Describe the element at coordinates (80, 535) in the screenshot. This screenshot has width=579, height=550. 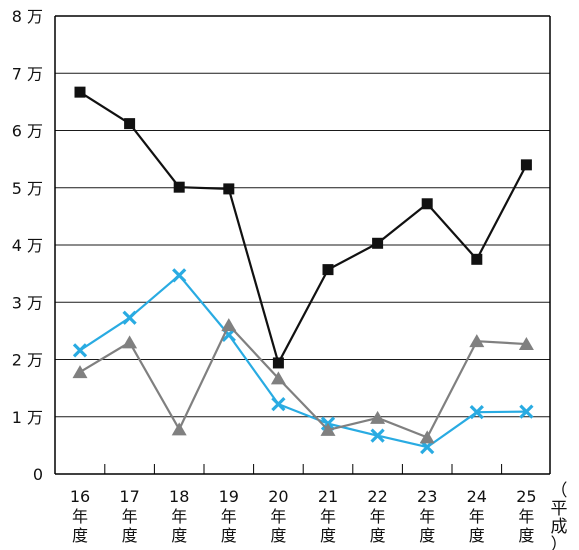
I see `x-tick-suffix-0-1: 度` at that location.